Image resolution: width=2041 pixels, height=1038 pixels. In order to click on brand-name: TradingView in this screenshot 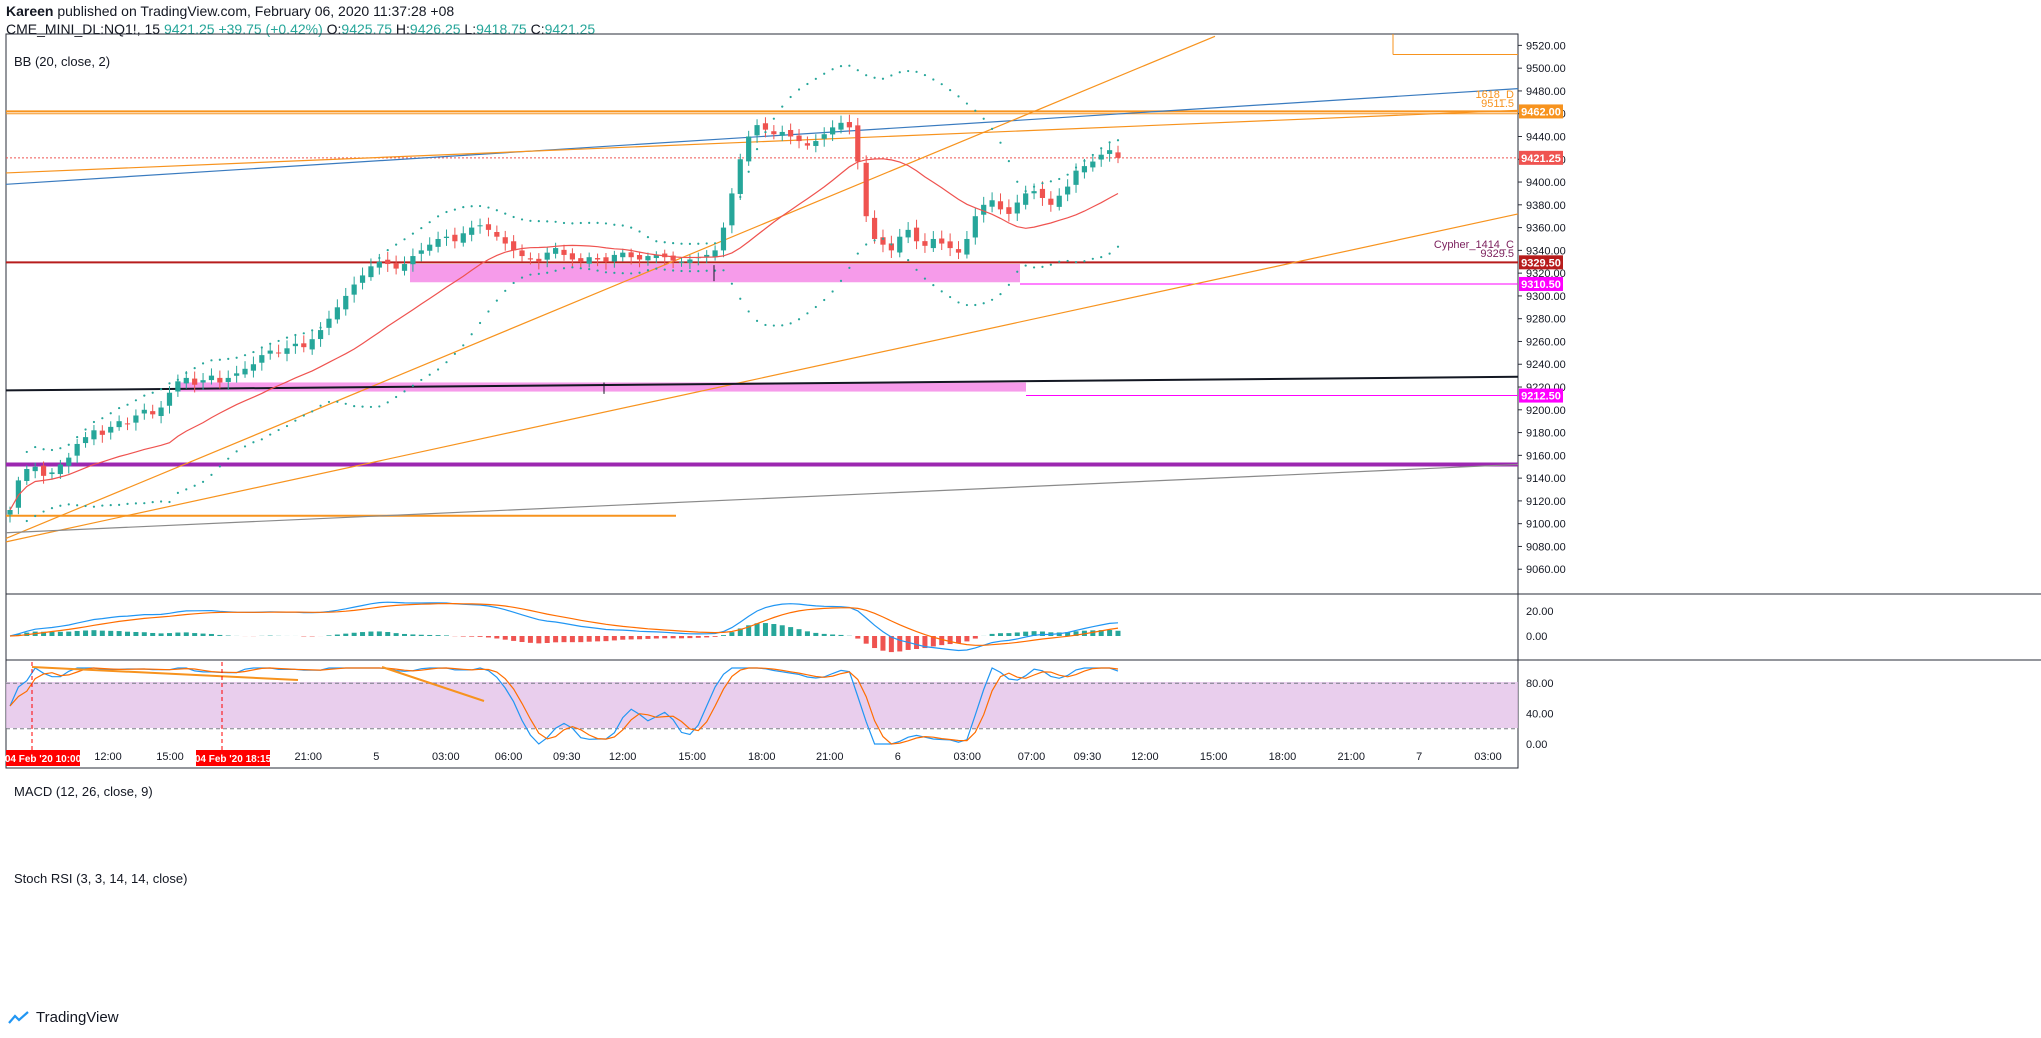, I will do `click(77, 1017)`.